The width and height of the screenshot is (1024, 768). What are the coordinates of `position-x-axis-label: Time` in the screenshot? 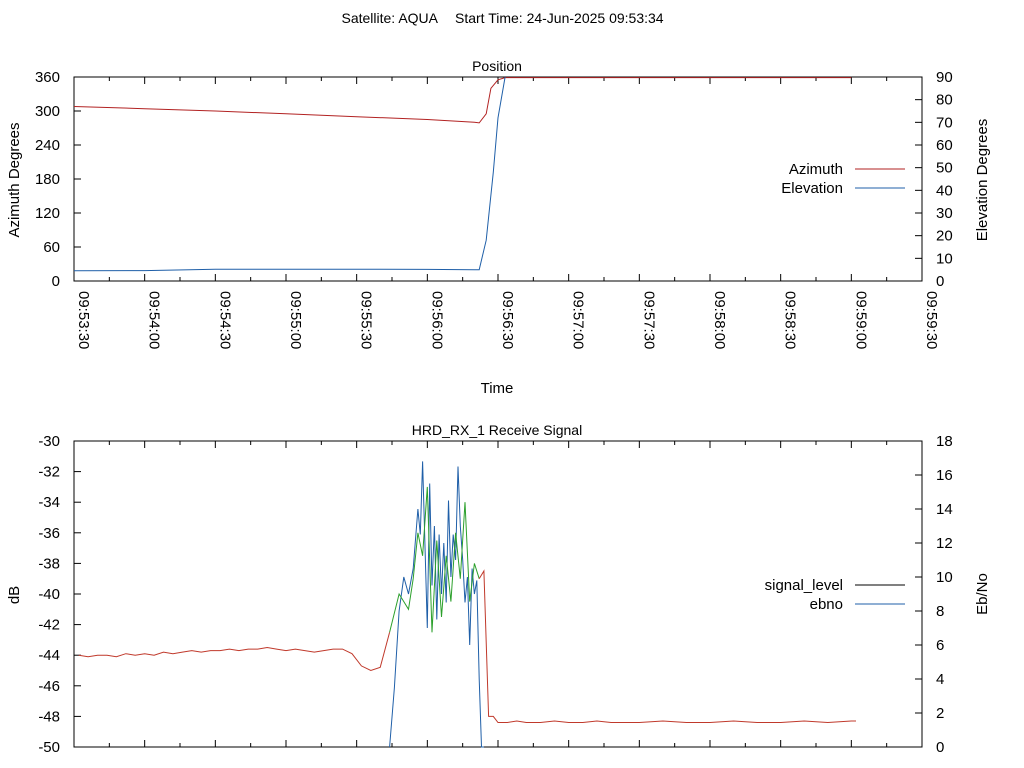 It's located at (497, 388).